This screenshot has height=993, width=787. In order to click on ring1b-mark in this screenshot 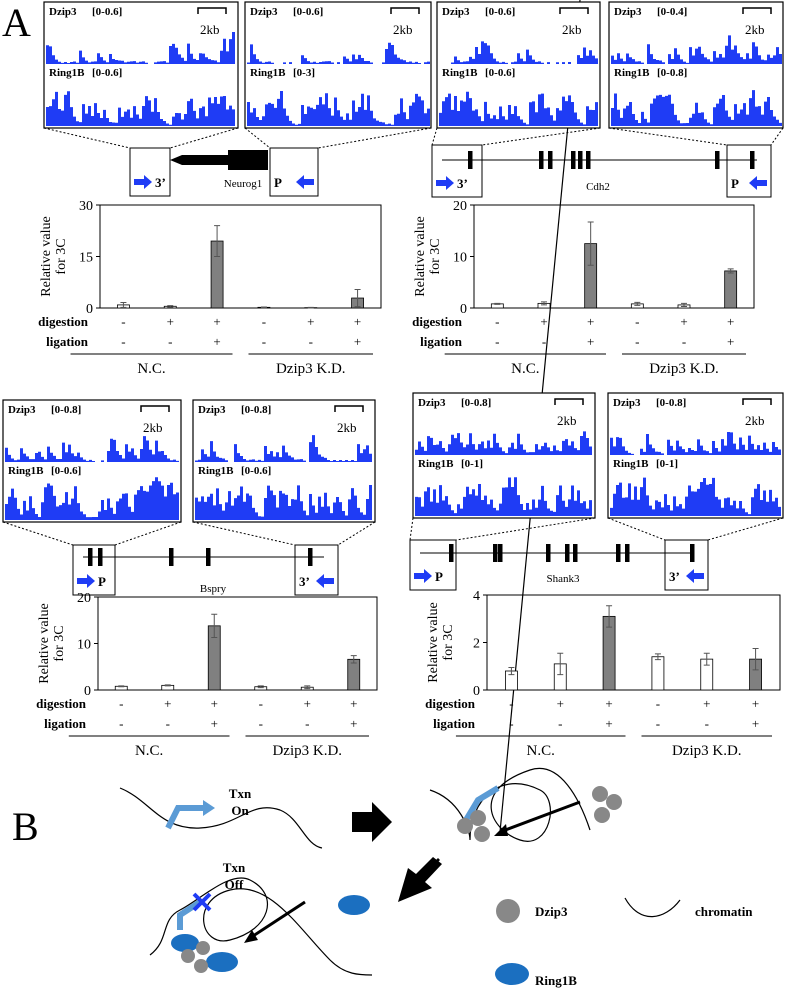, I will do `click(354, 905)`.